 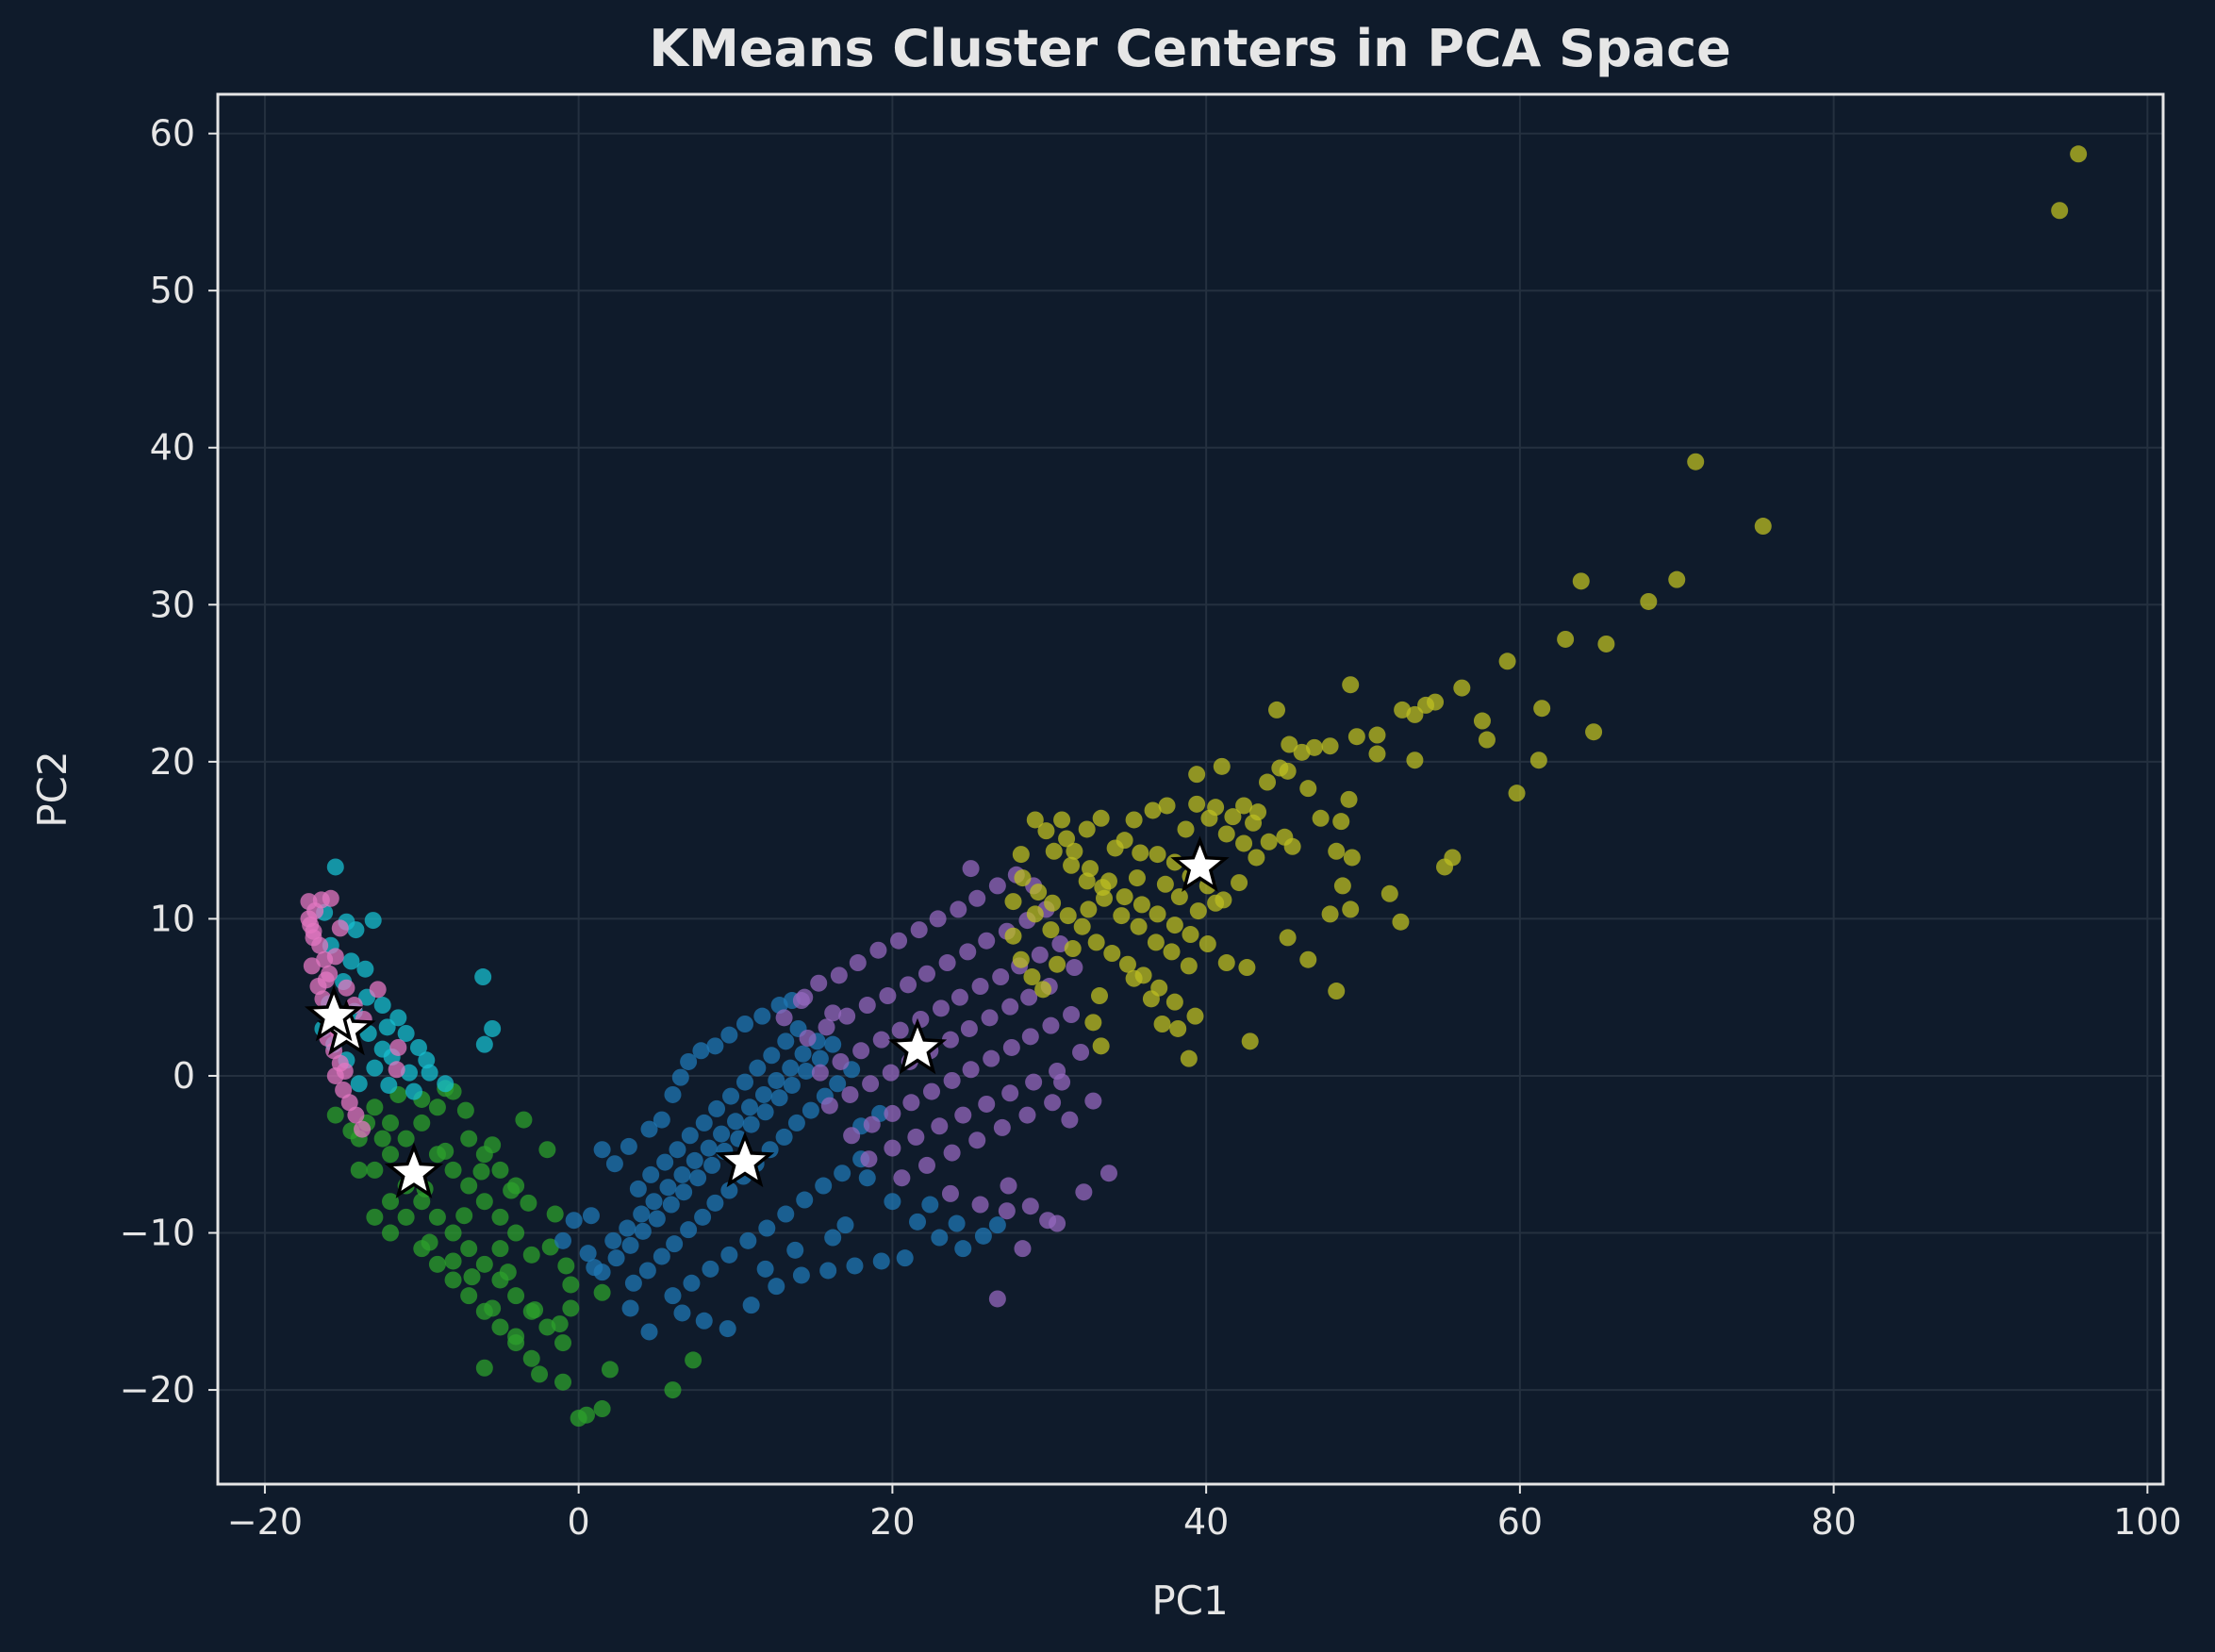 What do you see at coordinates (172, 290) in the screenshot?
I see `y-tick-label: 50` at bounding box center [172, 290].